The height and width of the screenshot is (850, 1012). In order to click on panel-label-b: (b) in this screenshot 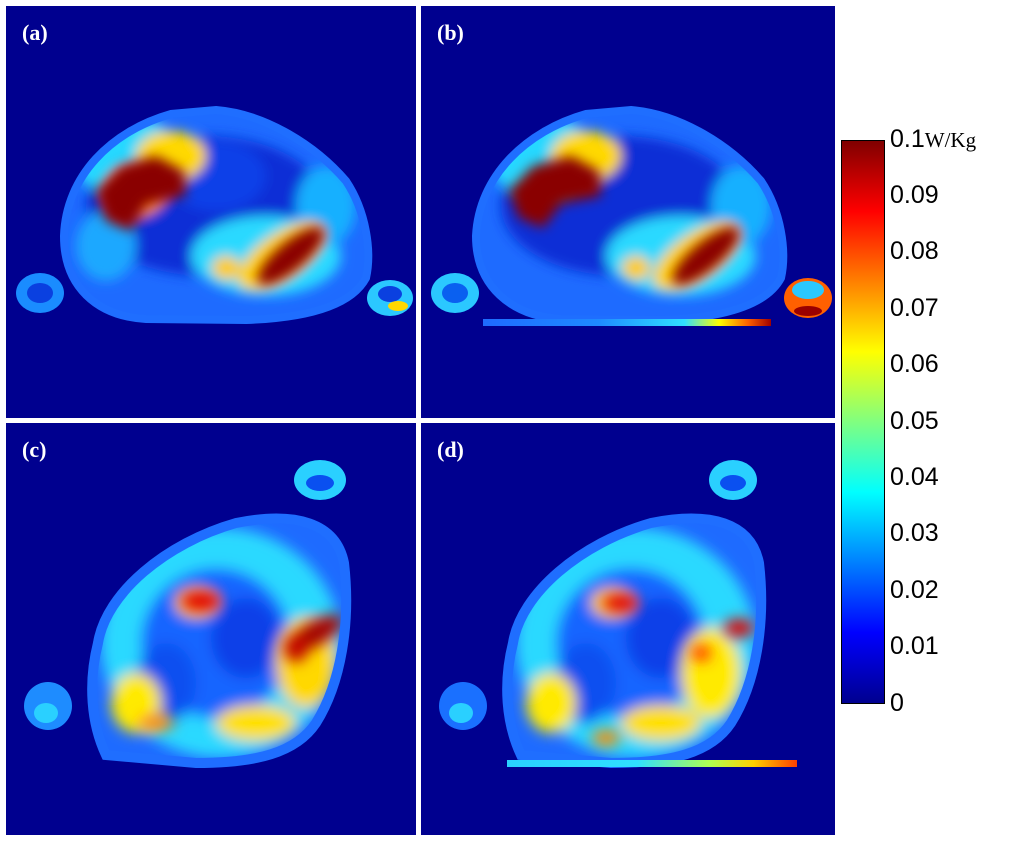, I will do `click(450, 32)`.